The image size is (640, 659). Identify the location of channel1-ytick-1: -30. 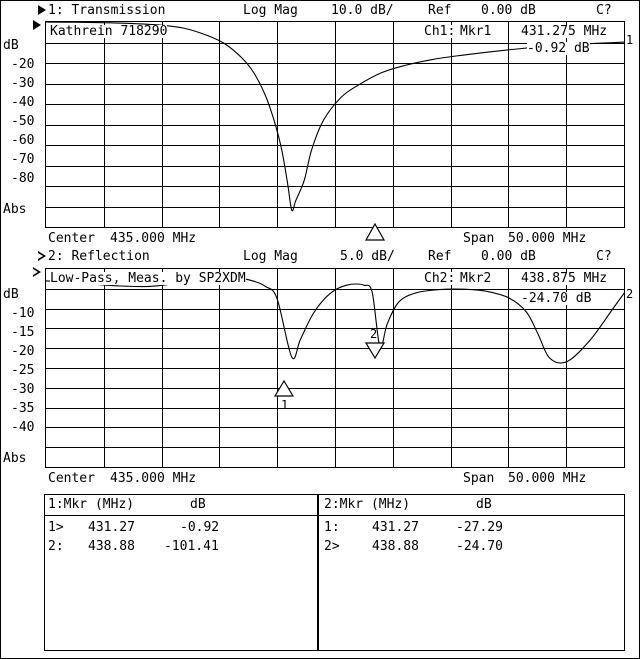
(23, 83).